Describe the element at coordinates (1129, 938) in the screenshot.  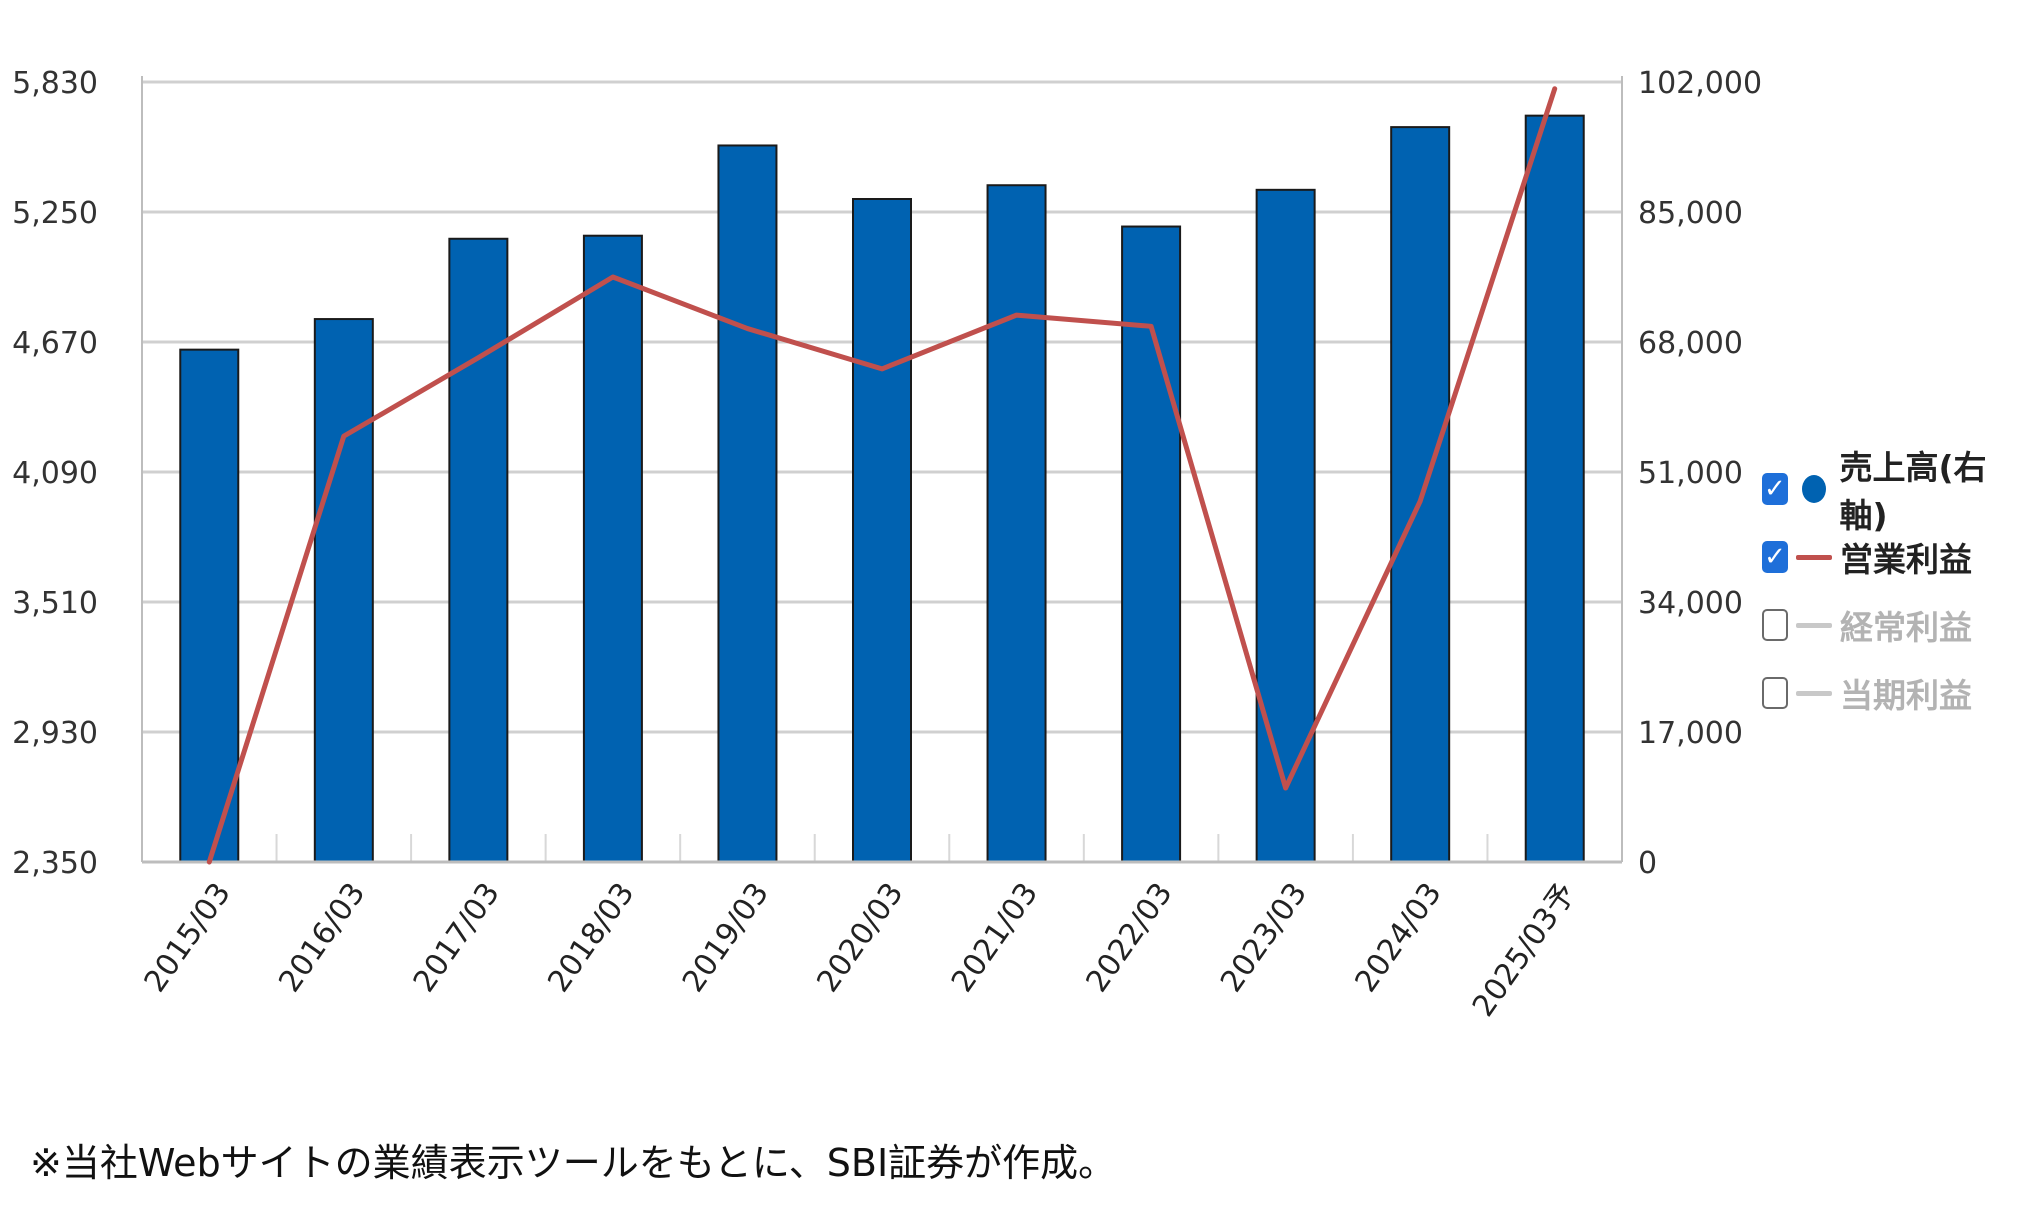
I see `category-label: 2022/03` at that location.